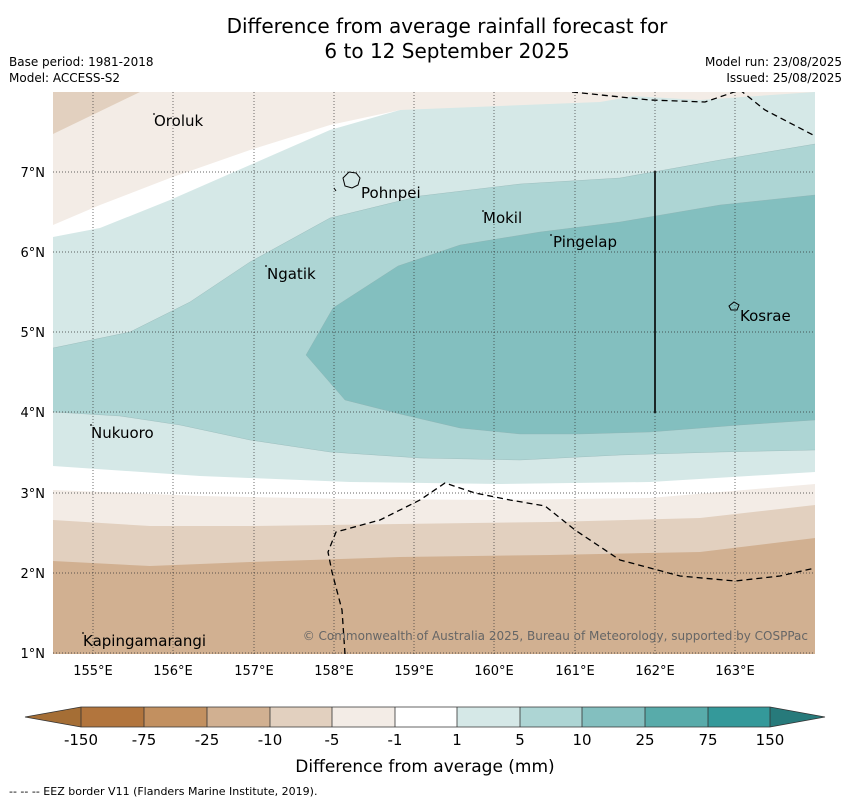 The width and height of the screenshot is (850, 804). I want to click on title-line-2: 6 to 12 September 2025, so click(447, 51).